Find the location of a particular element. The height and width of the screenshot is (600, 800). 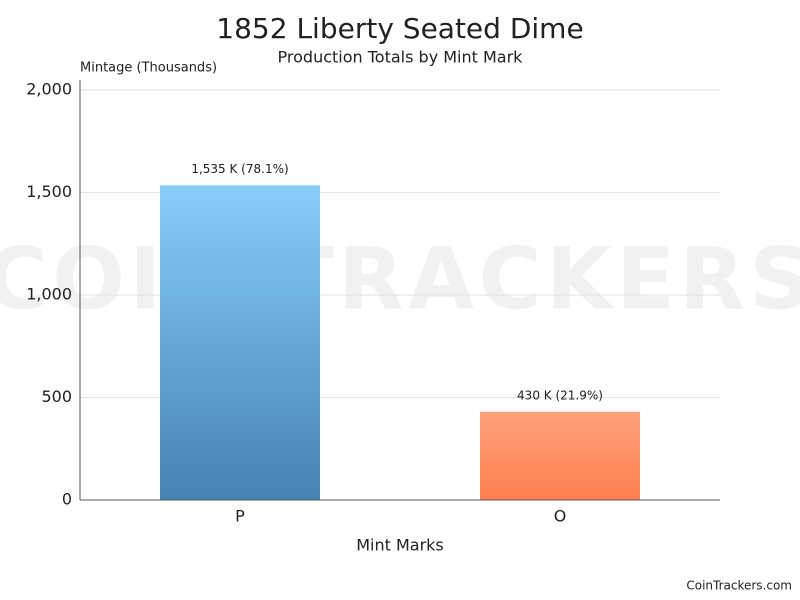

y-tick-label: 500 is located at coordinates (56, 396).